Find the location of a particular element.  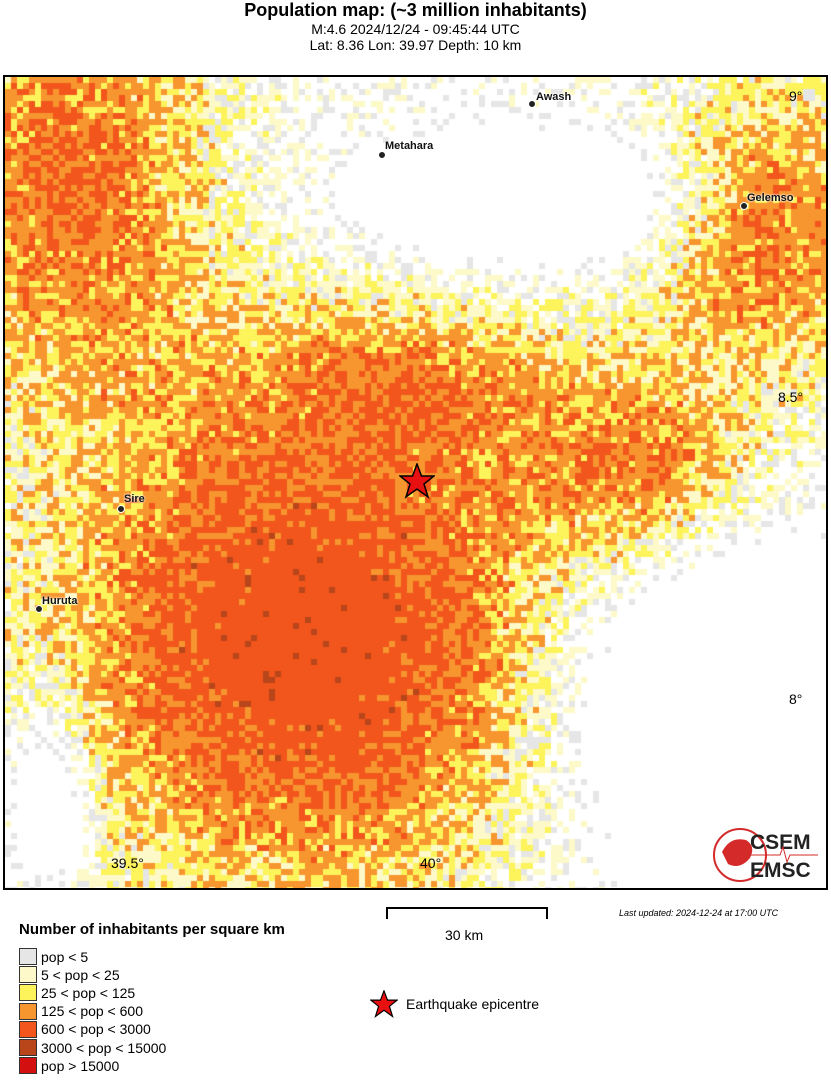

lon-label-39-5: 39.5° is located at coordinates (127, 863).